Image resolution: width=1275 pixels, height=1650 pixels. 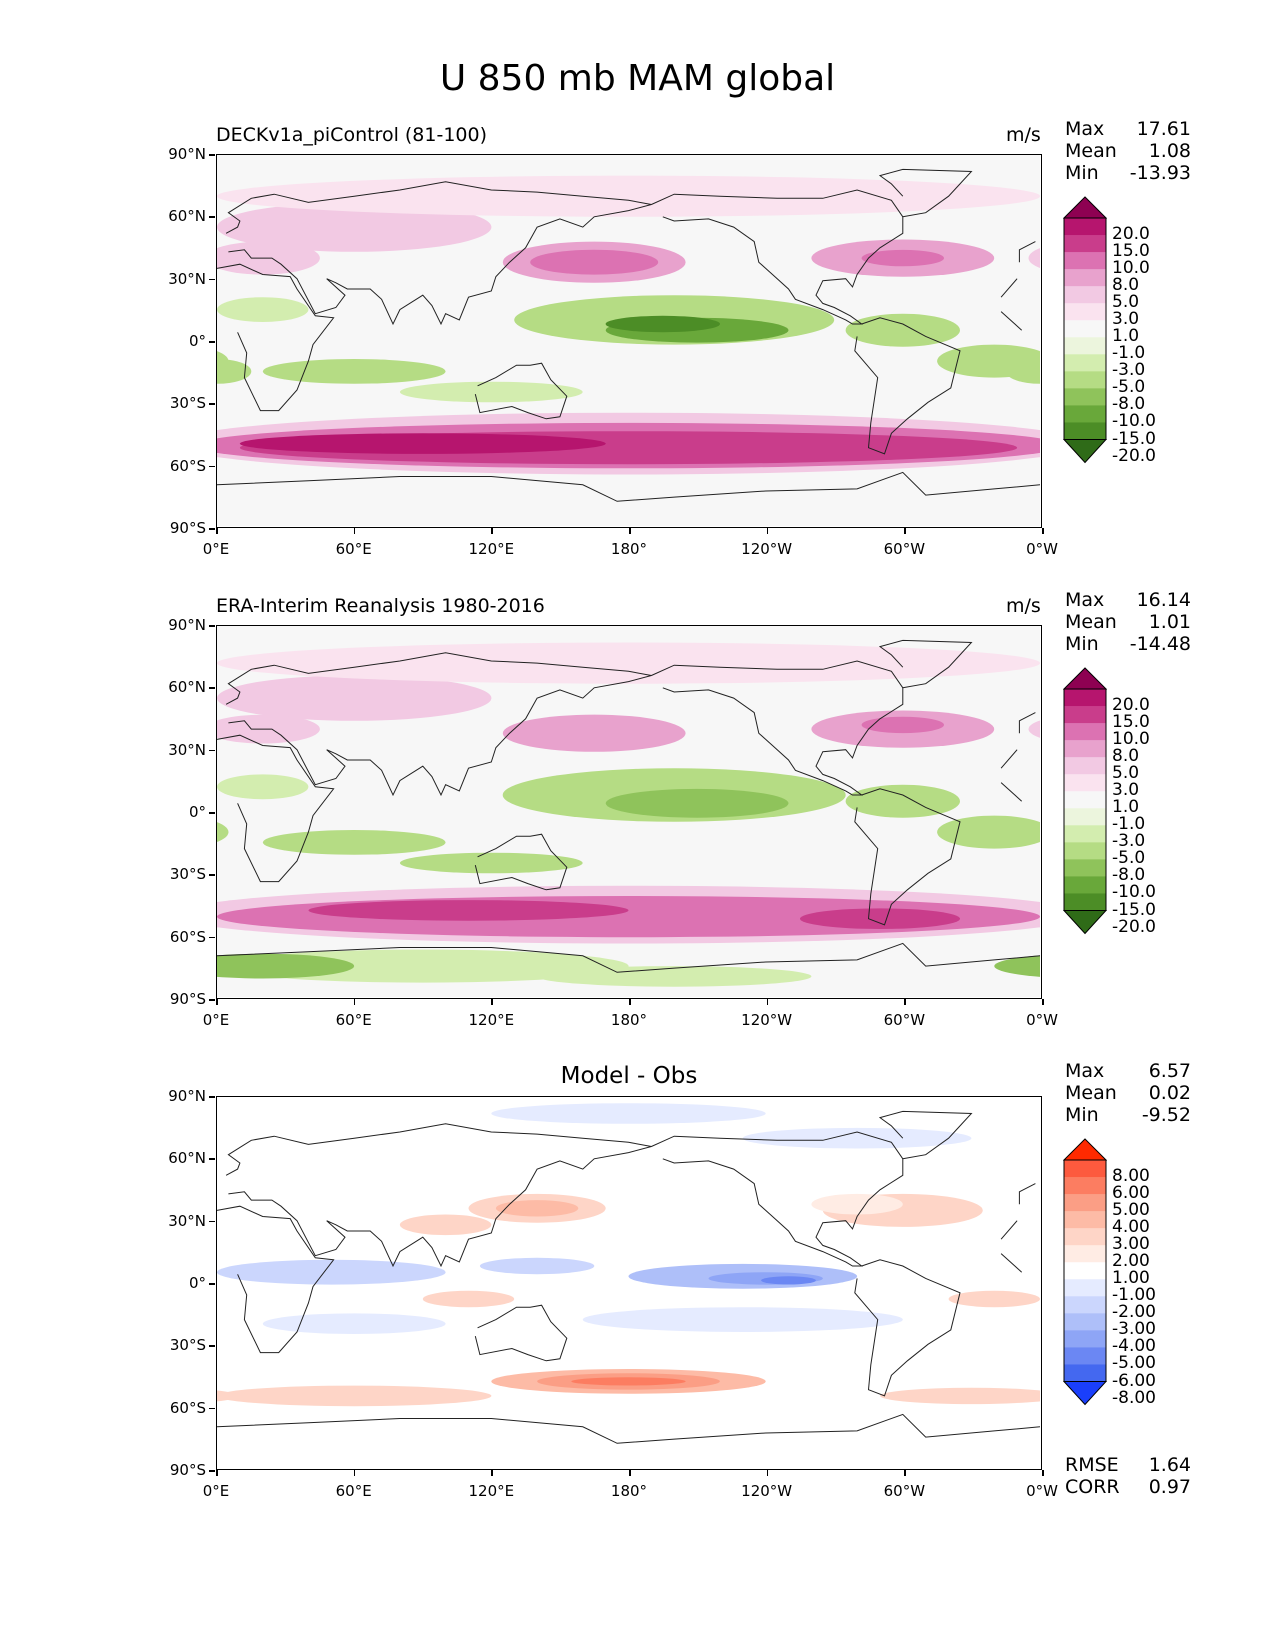 What do you see at coordinates (767, 1020) in the screenshot?
I see `lon-tick-label: 120°W` at bounding box center [767, 1020].